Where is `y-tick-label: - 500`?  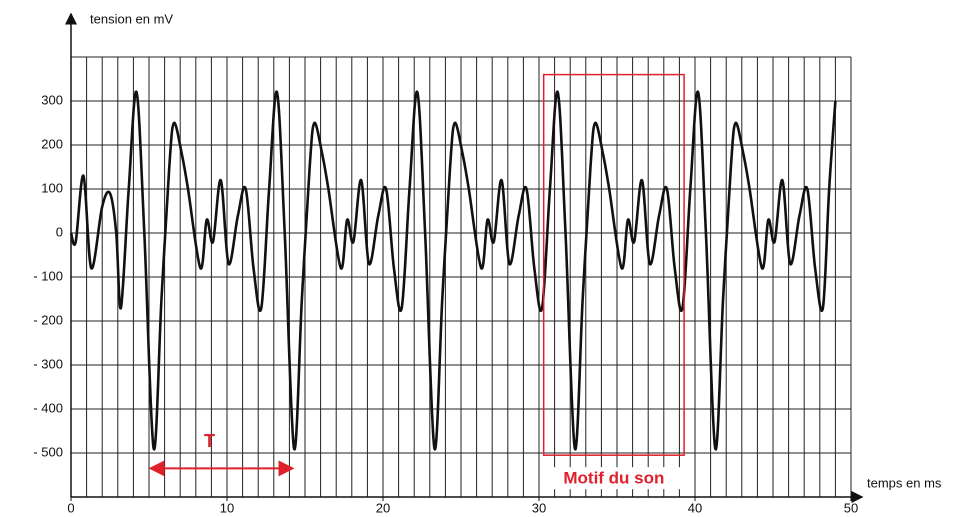
y-tick-label: - 500 is located at coordinates (48, 451).